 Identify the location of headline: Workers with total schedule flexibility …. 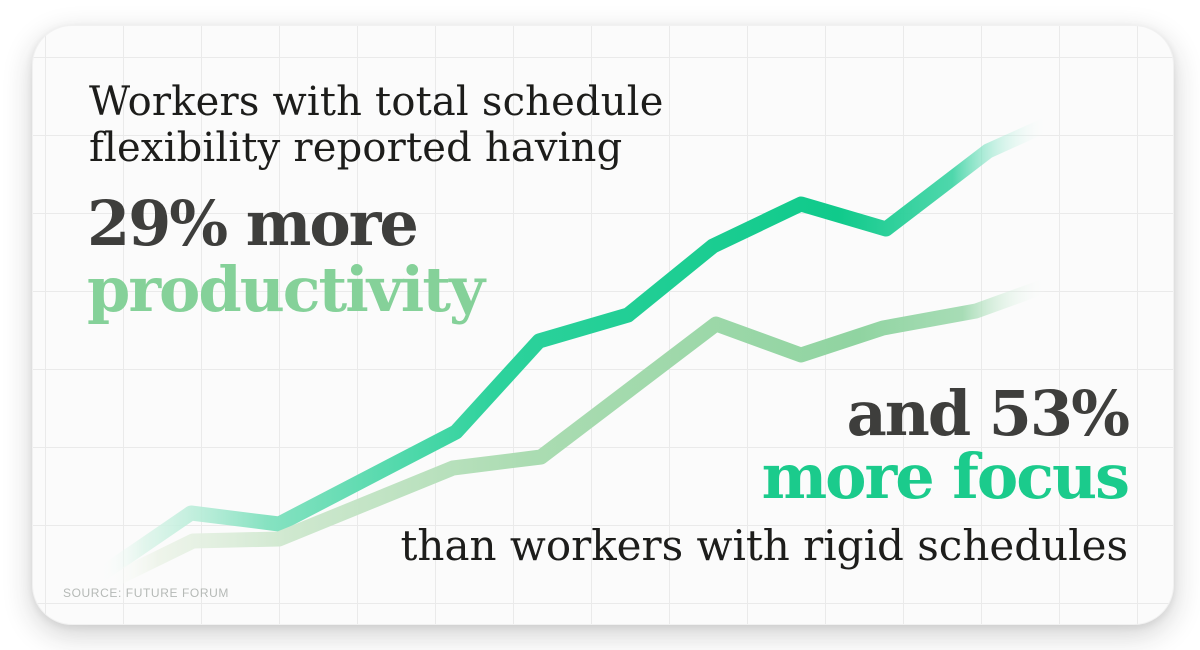
(376, 125).